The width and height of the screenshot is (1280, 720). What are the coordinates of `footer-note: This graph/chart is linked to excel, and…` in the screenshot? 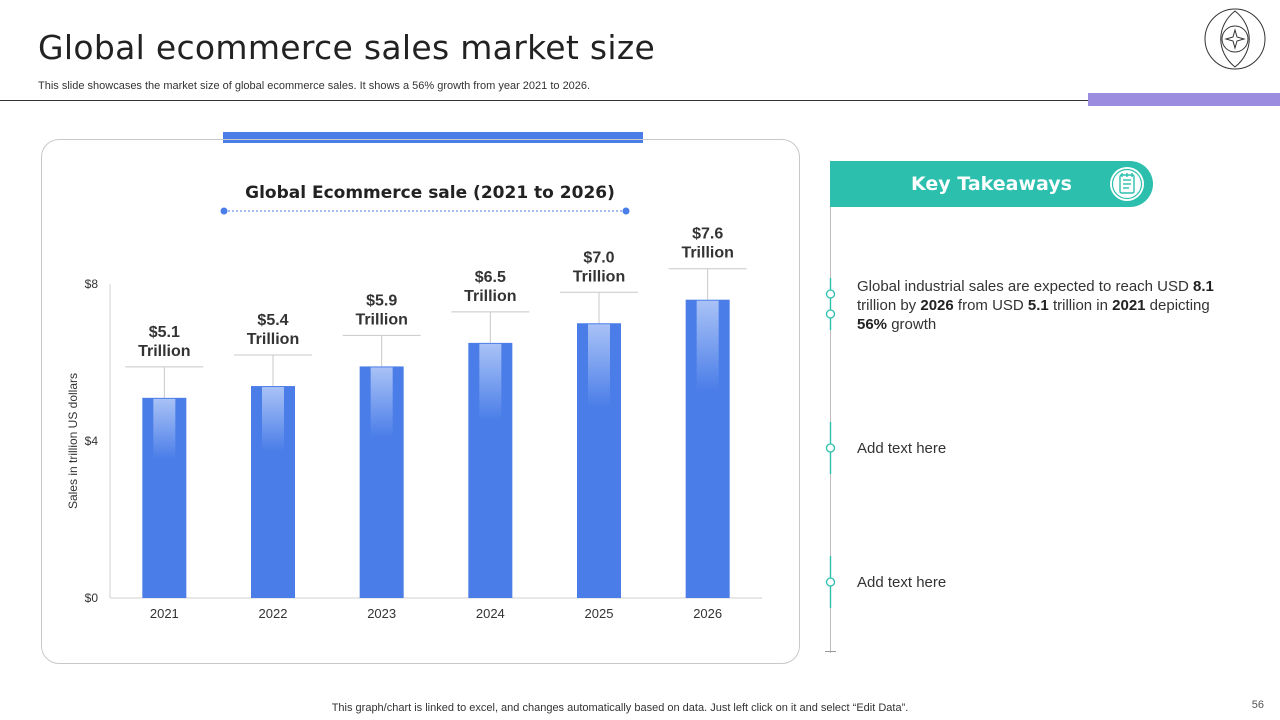 It's located at (620, 708).